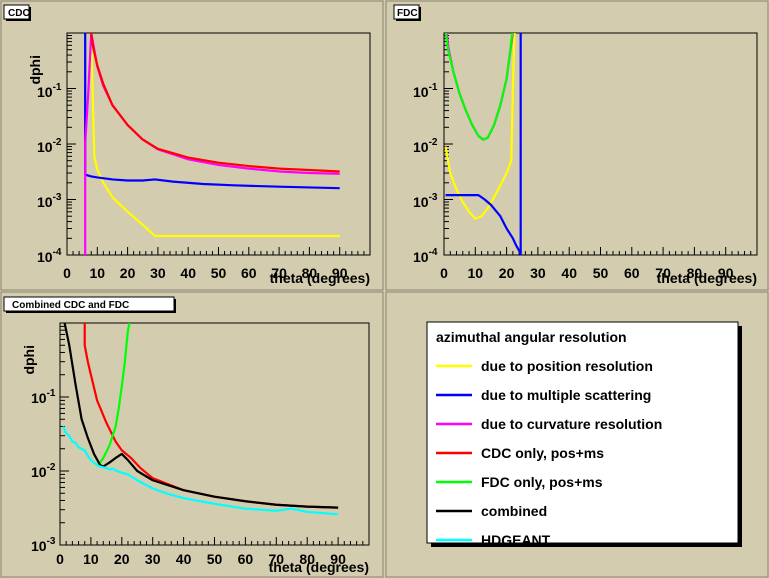 Image resolution: width=769 pixels, height=578 pixels. I want to click on title-box-combined: Combined CDC and FDC, so click(89, 304).